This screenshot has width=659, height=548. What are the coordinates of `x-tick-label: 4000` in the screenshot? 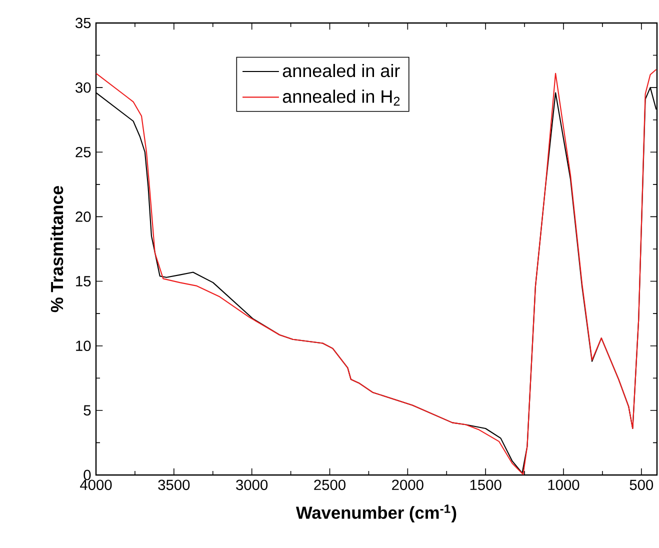 It's located at (96, 485).